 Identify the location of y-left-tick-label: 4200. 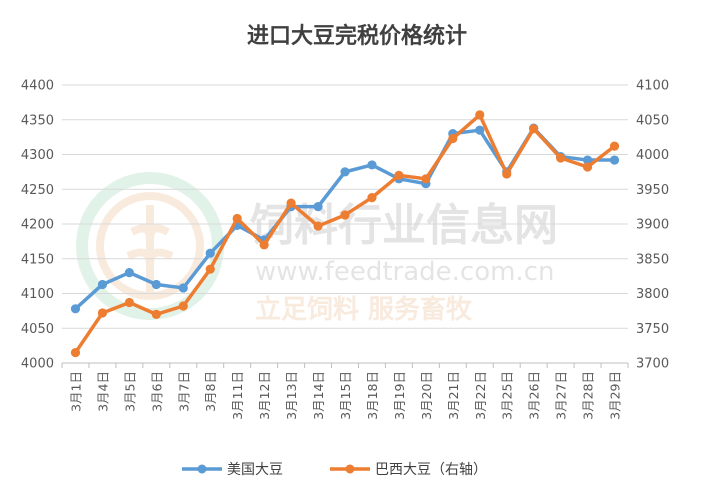
(37, 225).